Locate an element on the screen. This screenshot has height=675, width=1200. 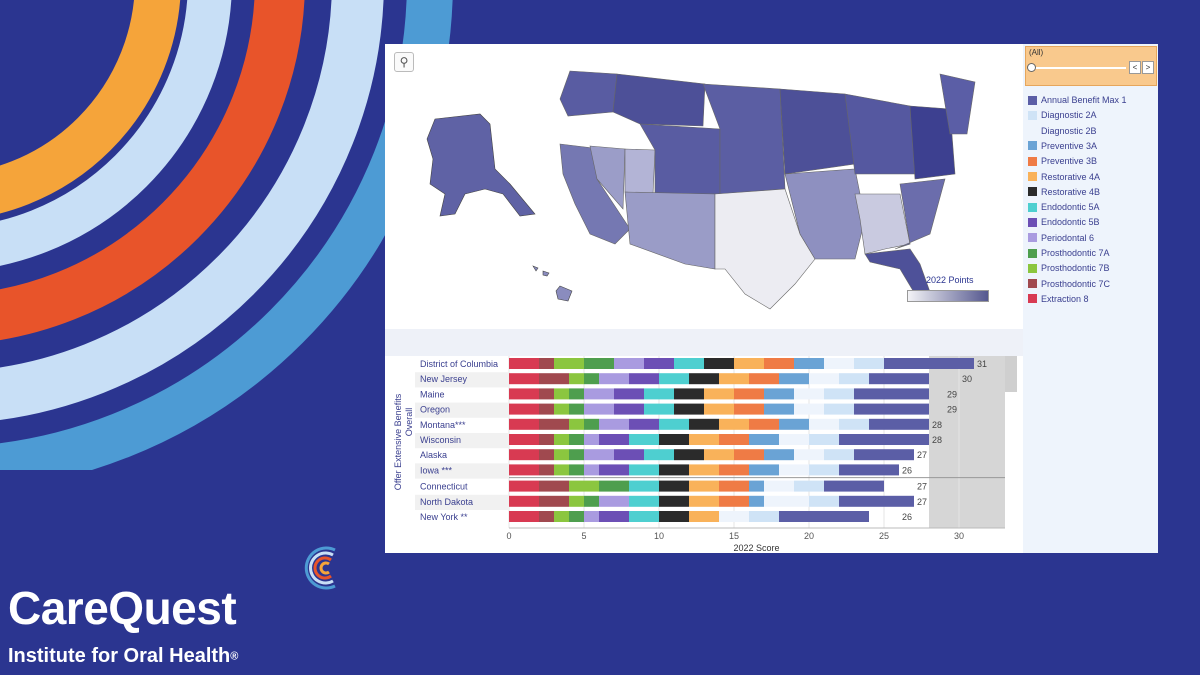
region-idaho-montana is located at coordinates (659, 100).